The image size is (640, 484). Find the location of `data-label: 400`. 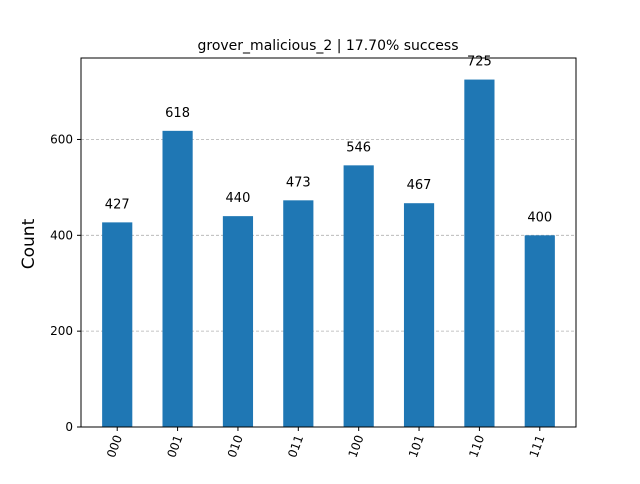

data-label: 400 is located at coordinates (539, 217).